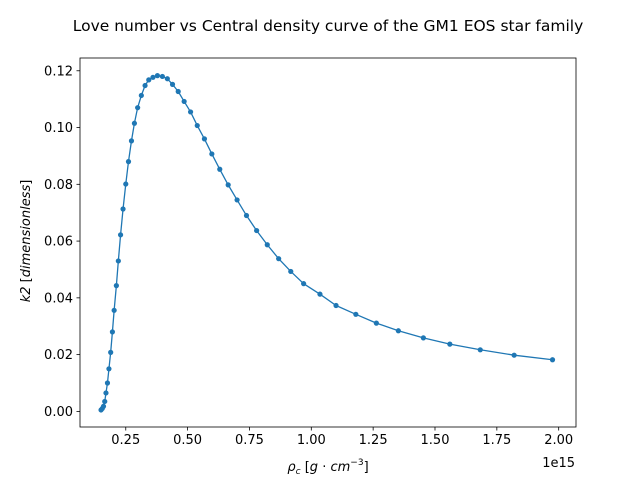  I want to click on y-tick-label: 0.08, so click(58, 185).